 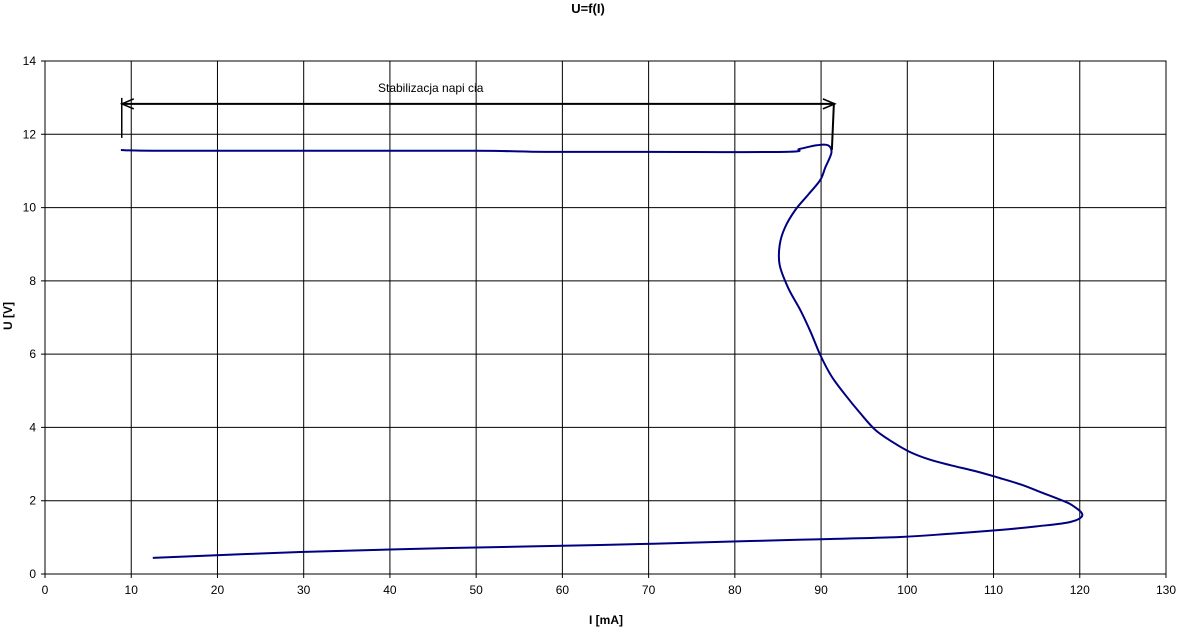 What do you see at coordinates (609, 590) in the screenshot?
I see `x-axis: 0 10 20 30 40 50 60 70 80 90 100 110 120 130` at bounding box center [609, 590].